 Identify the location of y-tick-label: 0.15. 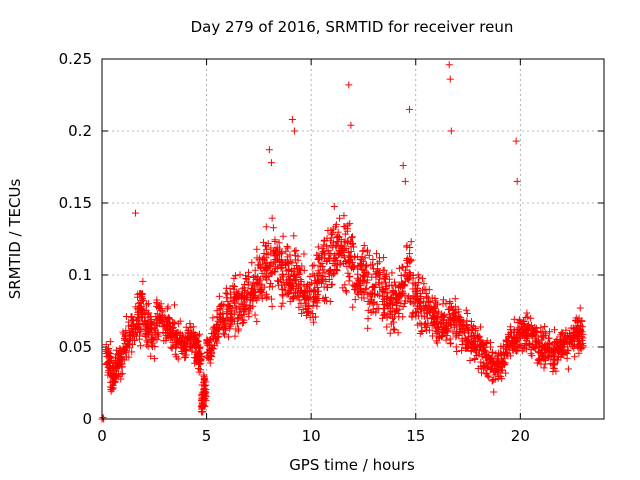
(75, 203).